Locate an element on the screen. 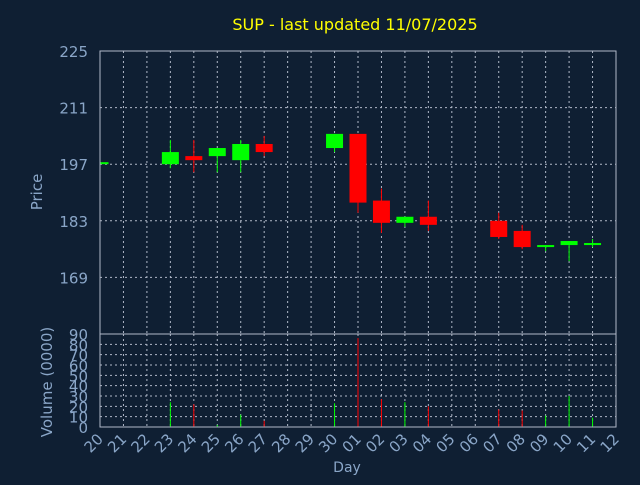 The height and width of the screenshot is (485, 640). volume-y-tick-label: 60 is located at coordinates (78, 366).